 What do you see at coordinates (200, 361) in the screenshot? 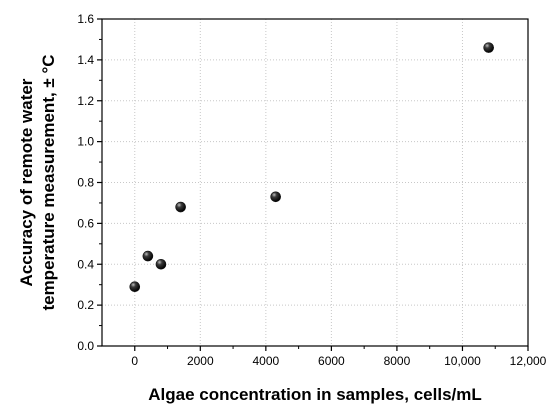
I see `x-tick-label: 2000` at bounding box center [200, 361].